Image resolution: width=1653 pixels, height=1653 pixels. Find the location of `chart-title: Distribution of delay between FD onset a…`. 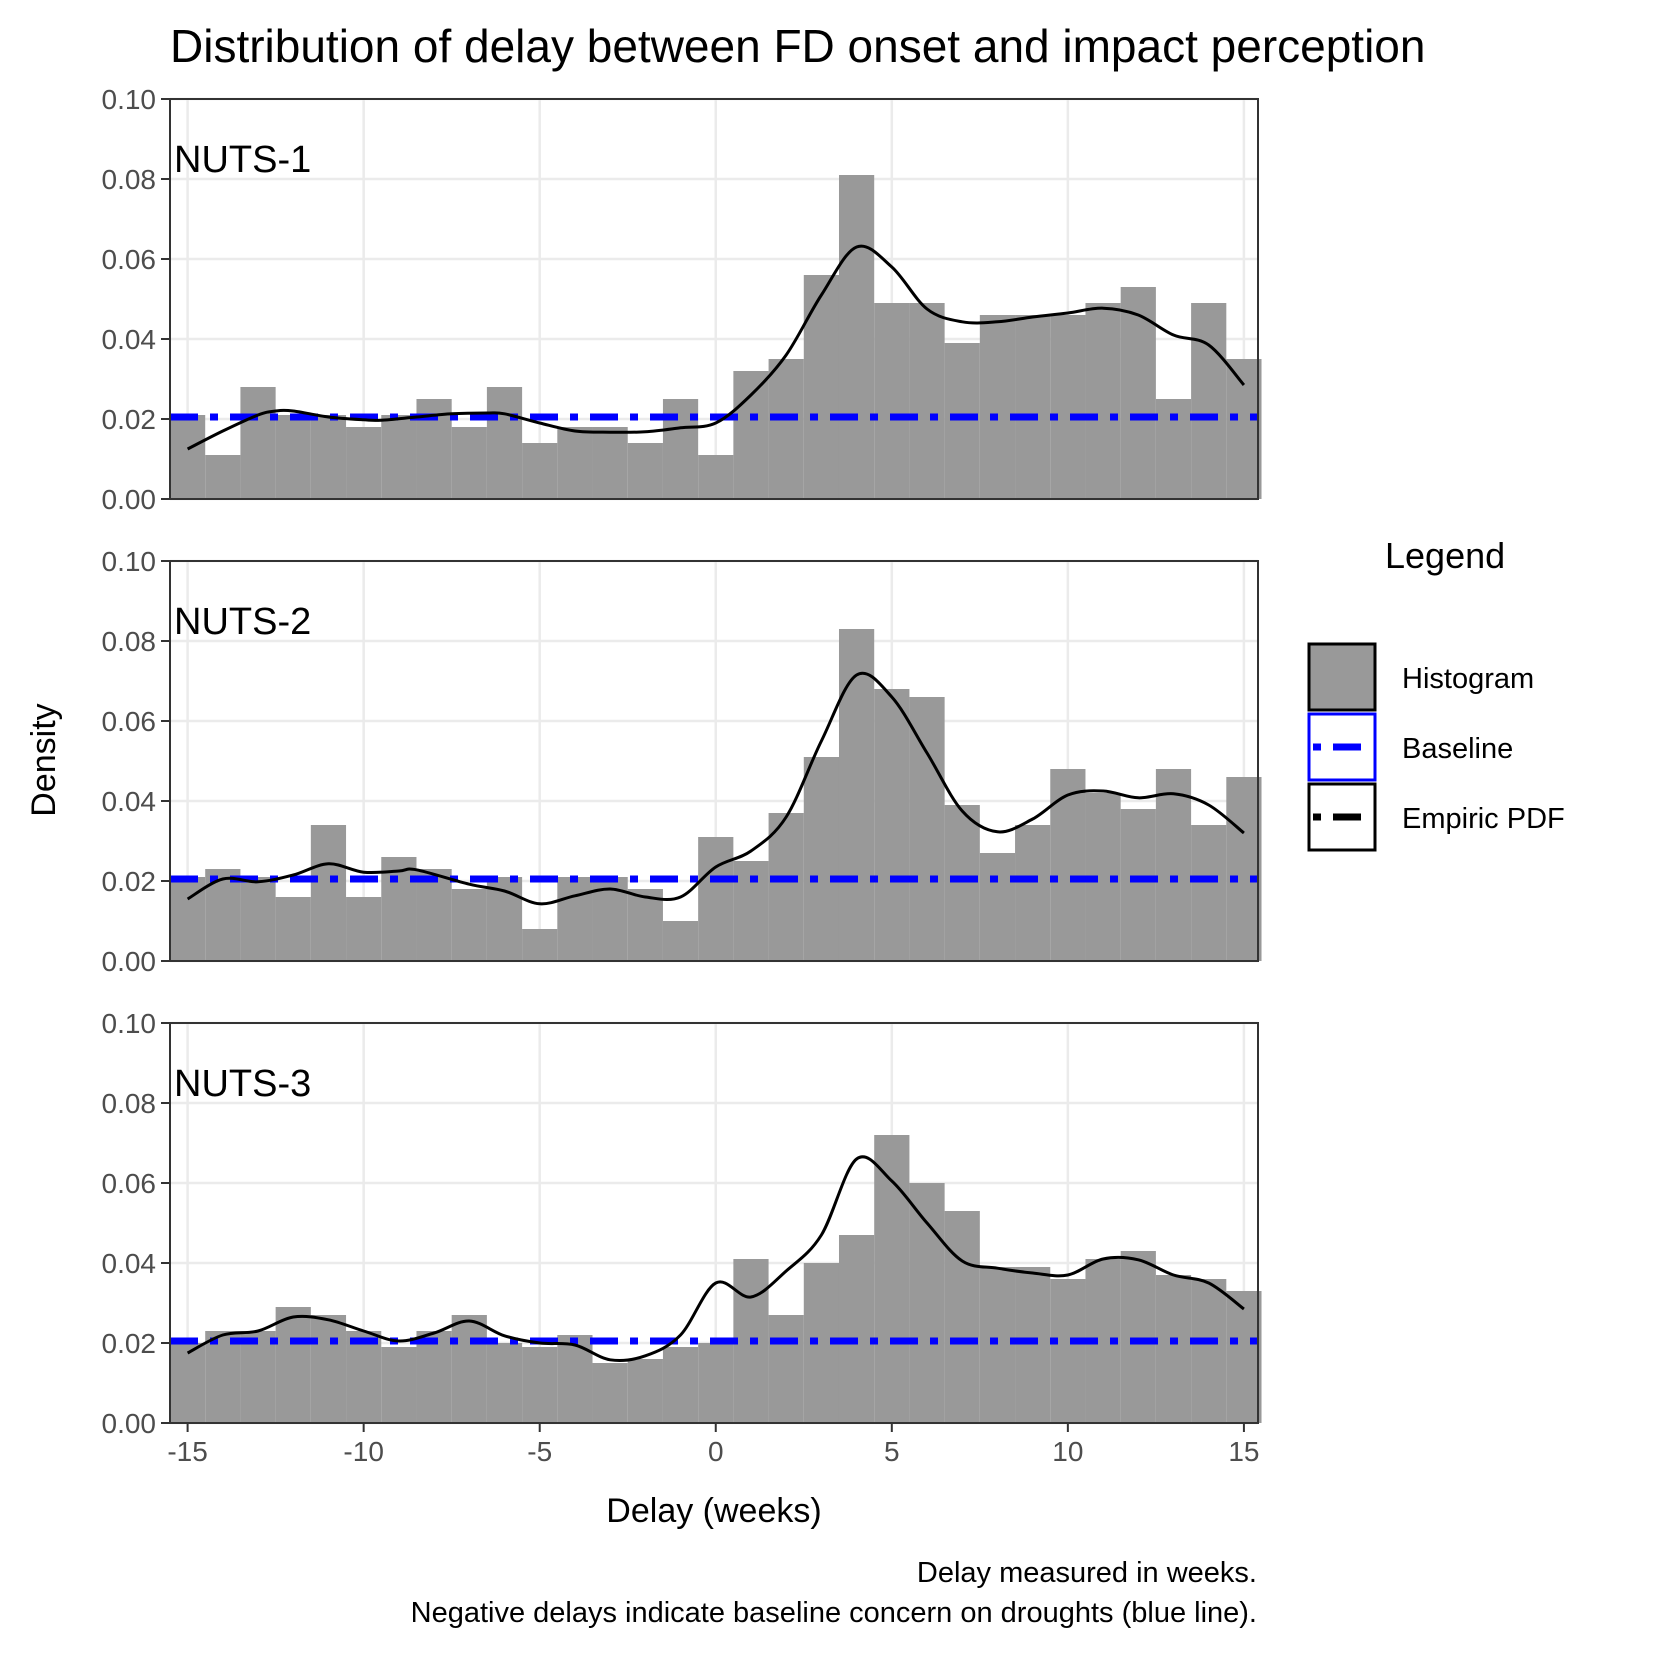

chart-title: Distribution of delay between FD onset a… is located at coordinates (797, 46).